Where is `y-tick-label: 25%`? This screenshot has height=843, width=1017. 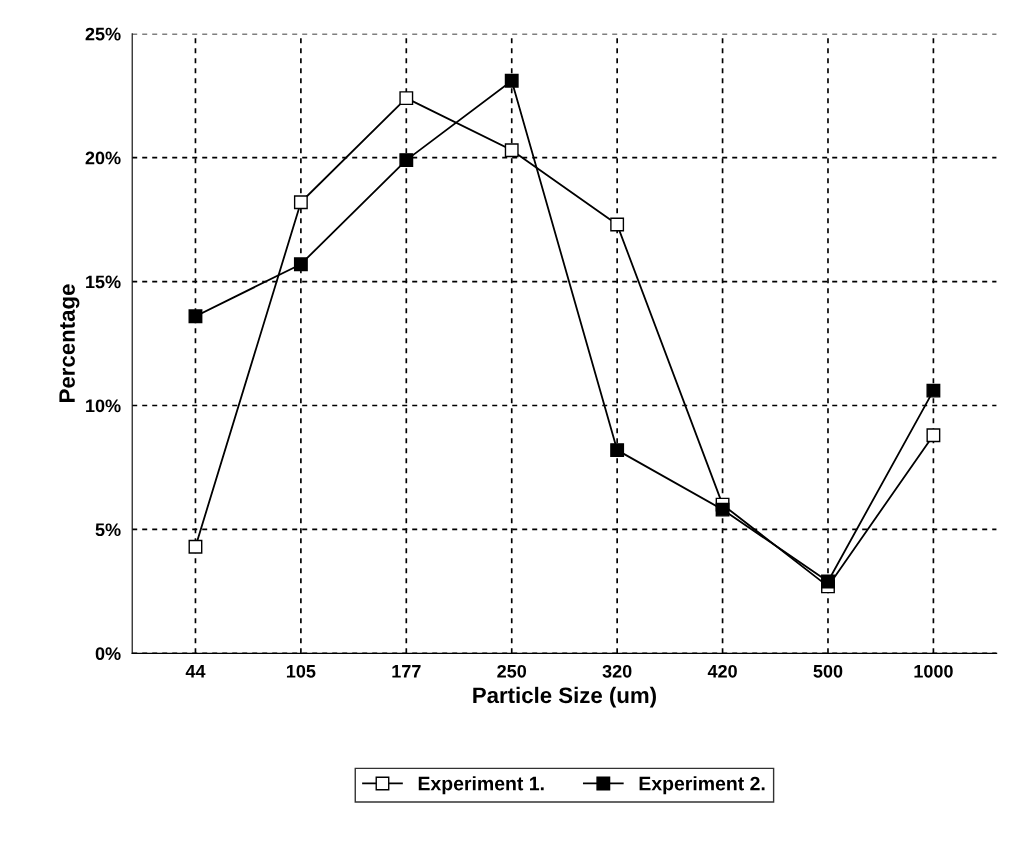
y-tick-label: 25% is located at coordinates (103, 34).